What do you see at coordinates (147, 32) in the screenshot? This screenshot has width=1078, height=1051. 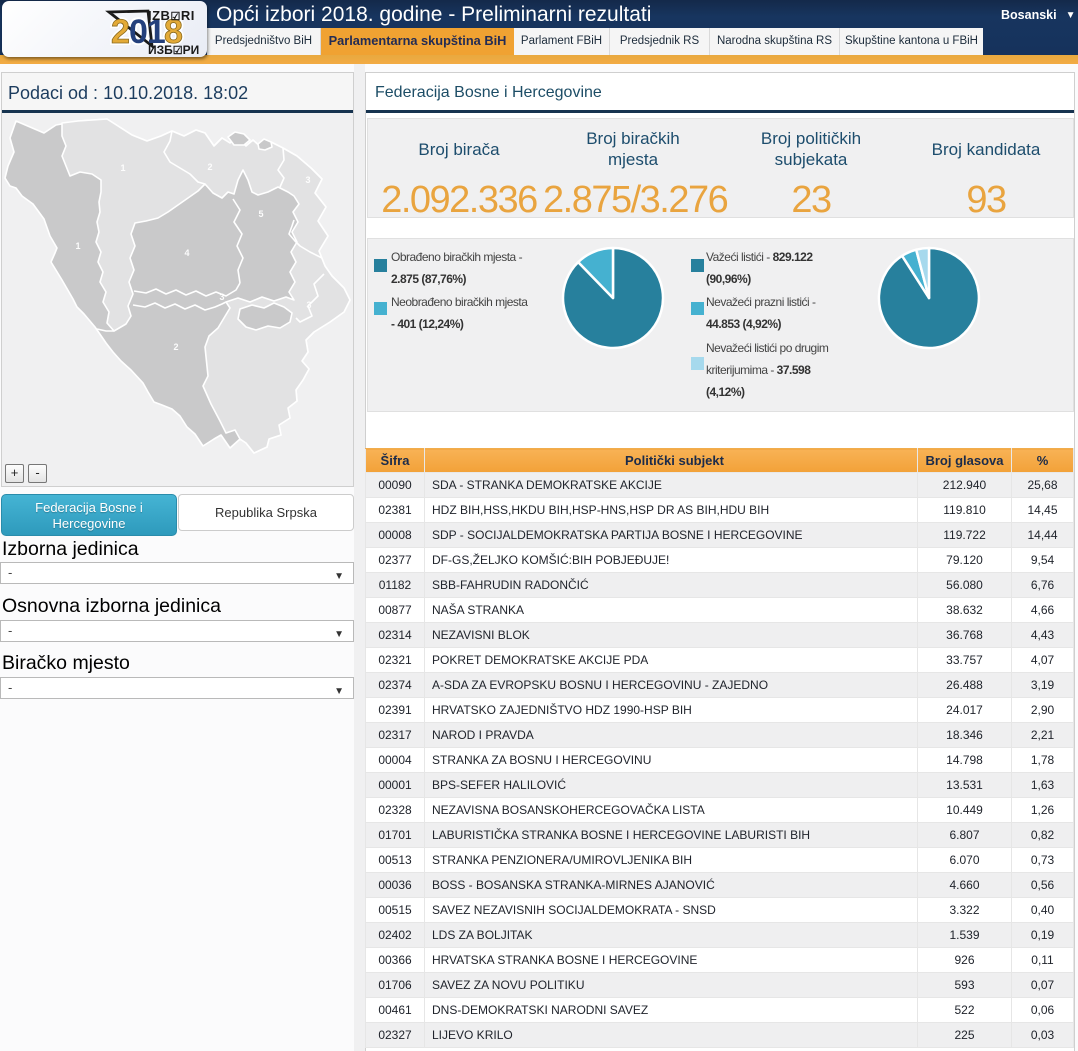 I see `svg-text: 01` at bounding box center [147, 32].